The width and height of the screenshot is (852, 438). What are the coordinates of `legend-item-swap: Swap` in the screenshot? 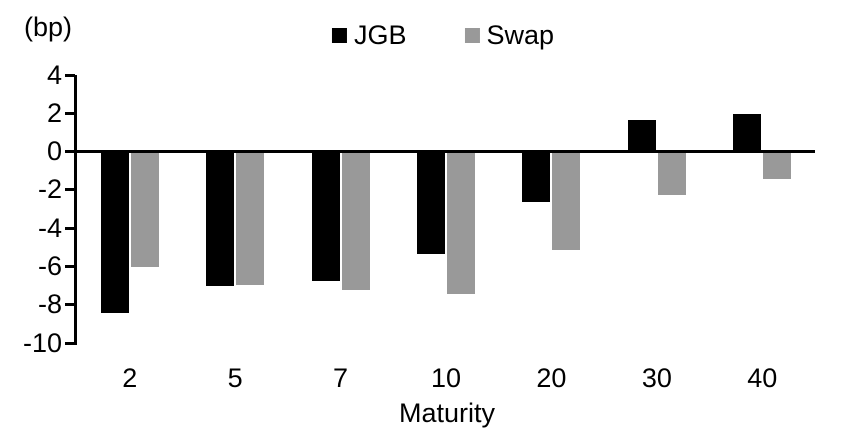 It's located at (509, 35).